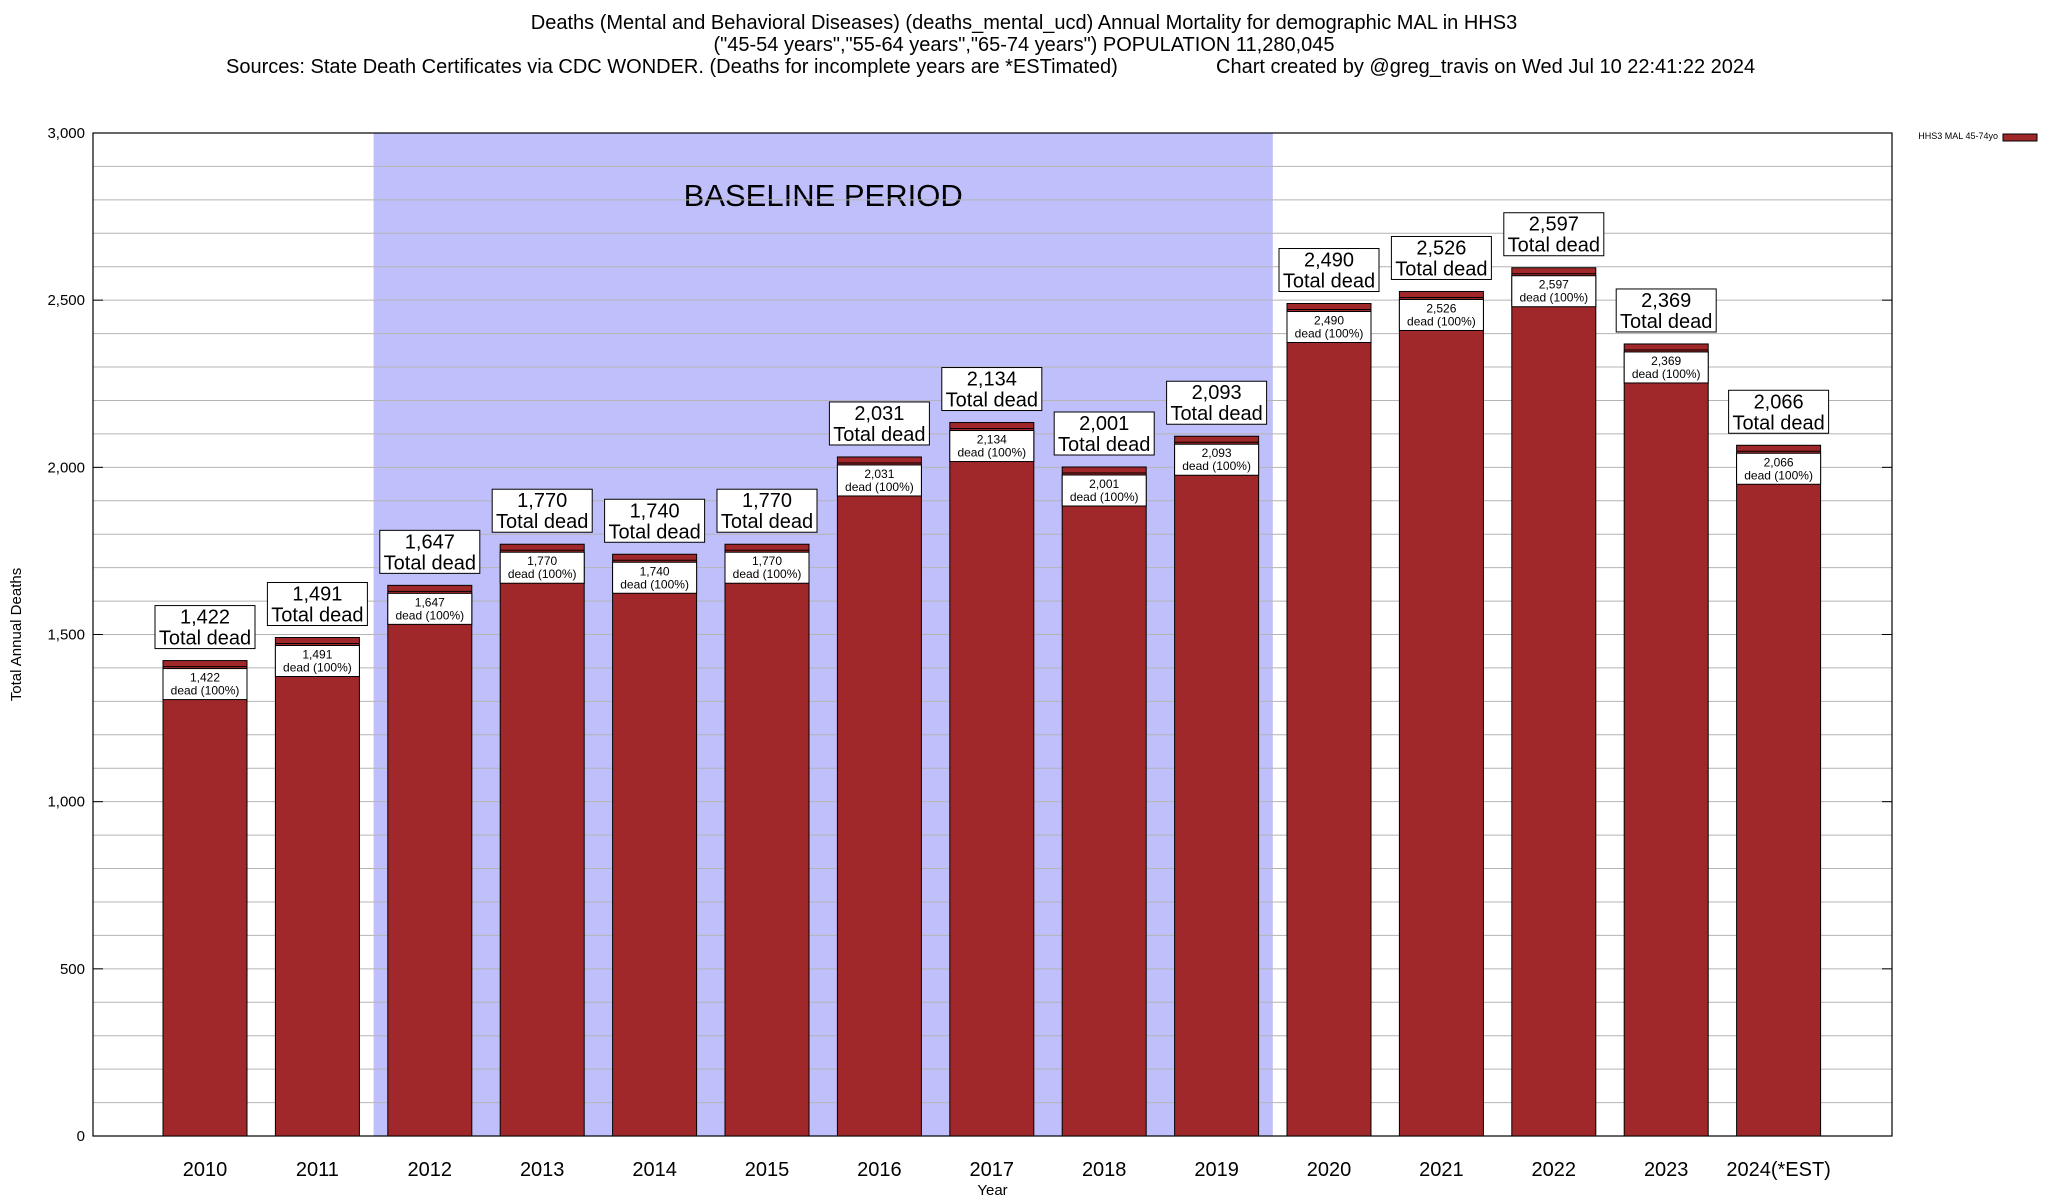  I want to click on bar-total-value-label: 2,526, so click(1441, 248).